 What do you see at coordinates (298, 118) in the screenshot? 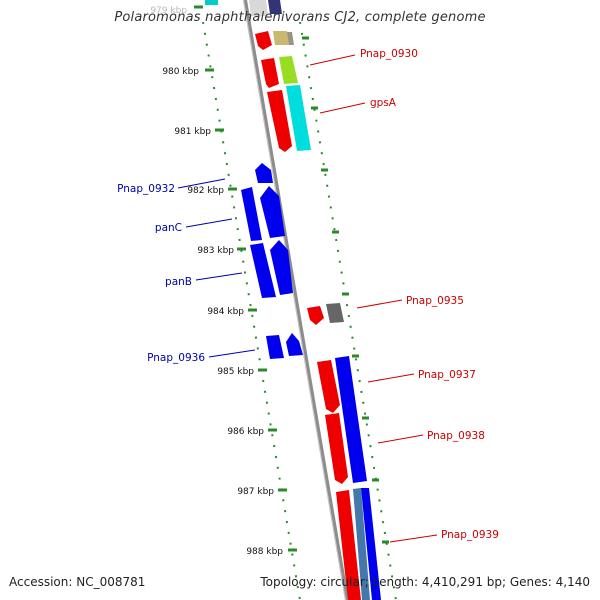
I see `gene-feature-gpsa` at bounding box center [298, 118].